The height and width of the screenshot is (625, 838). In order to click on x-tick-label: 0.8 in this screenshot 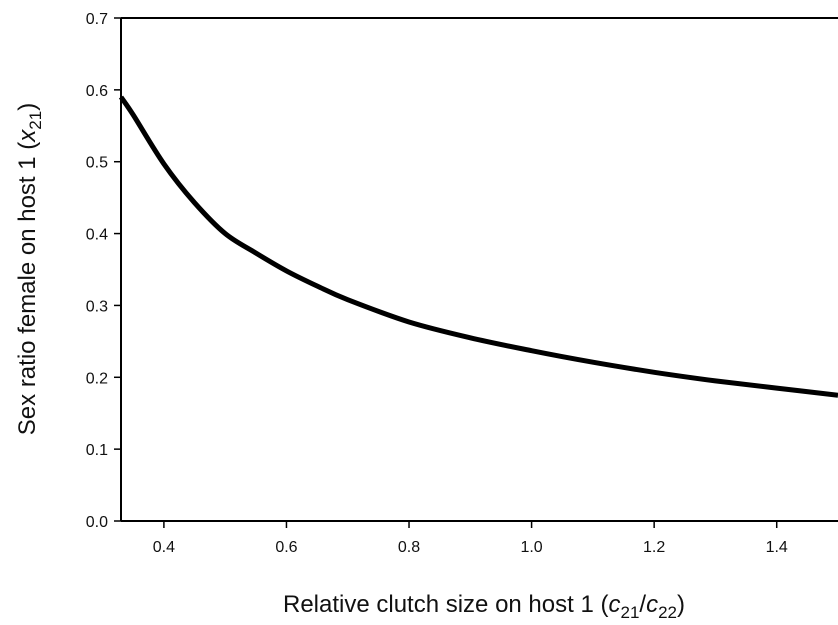, I will do `click(409, 547)`.